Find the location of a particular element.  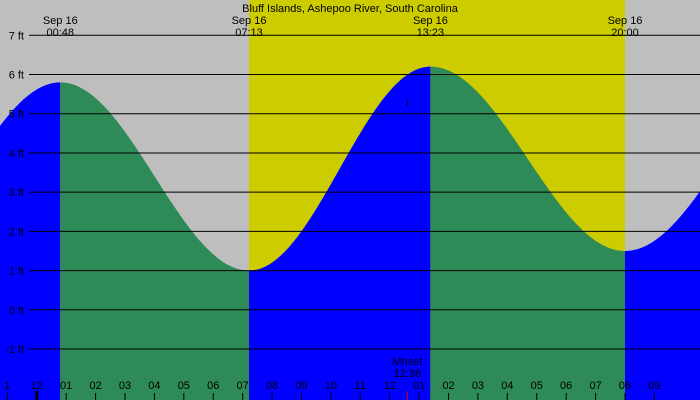

y-tick-label: 1 ft is located at coordinates (16, 272).